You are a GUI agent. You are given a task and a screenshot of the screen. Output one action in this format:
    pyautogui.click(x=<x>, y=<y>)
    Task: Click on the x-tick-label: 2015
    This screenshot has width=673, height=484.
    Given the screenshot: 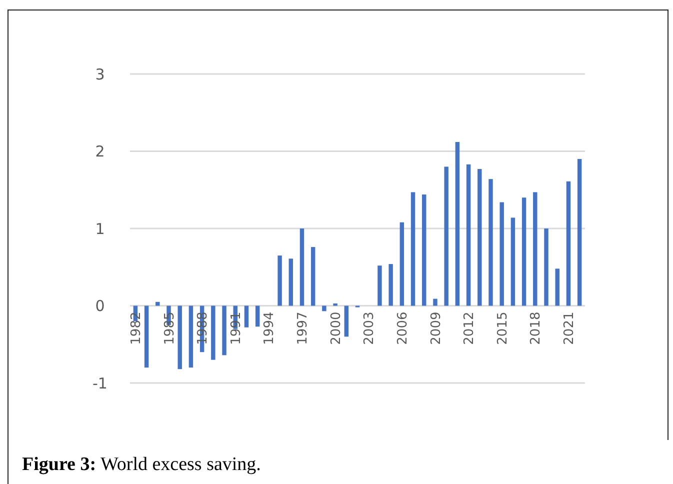 What is the action you would take?
    pyautogui.click(x=502, y=328)
    